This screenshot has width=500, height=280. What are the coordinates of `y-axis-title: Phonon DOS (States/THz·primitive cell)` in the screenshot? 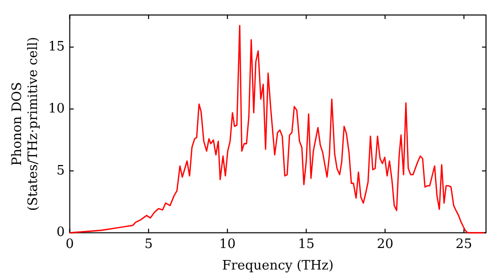 It's located at (25, 123).